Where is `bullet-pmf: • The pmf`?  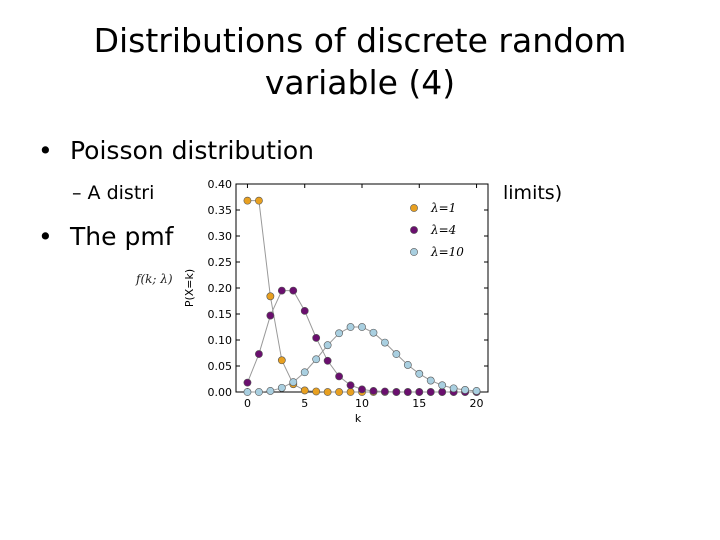 bullet-pmf: • The pmf is located at coordinates (105, 237).